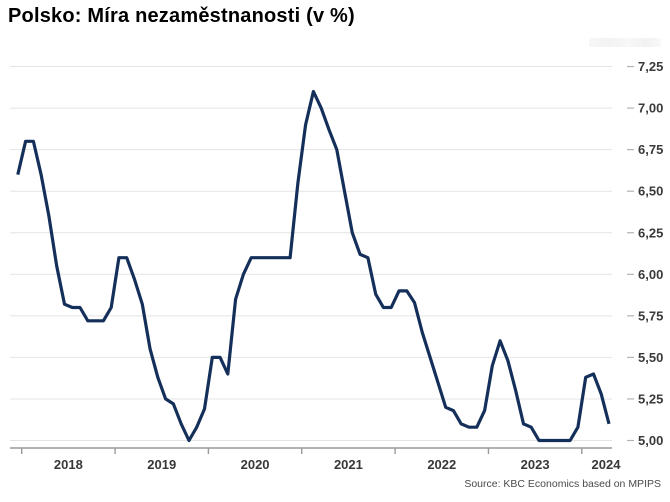  Describe the element at coordinates (441, 464) in the screenshot. I see `x-axis-label: 2022` at that location.